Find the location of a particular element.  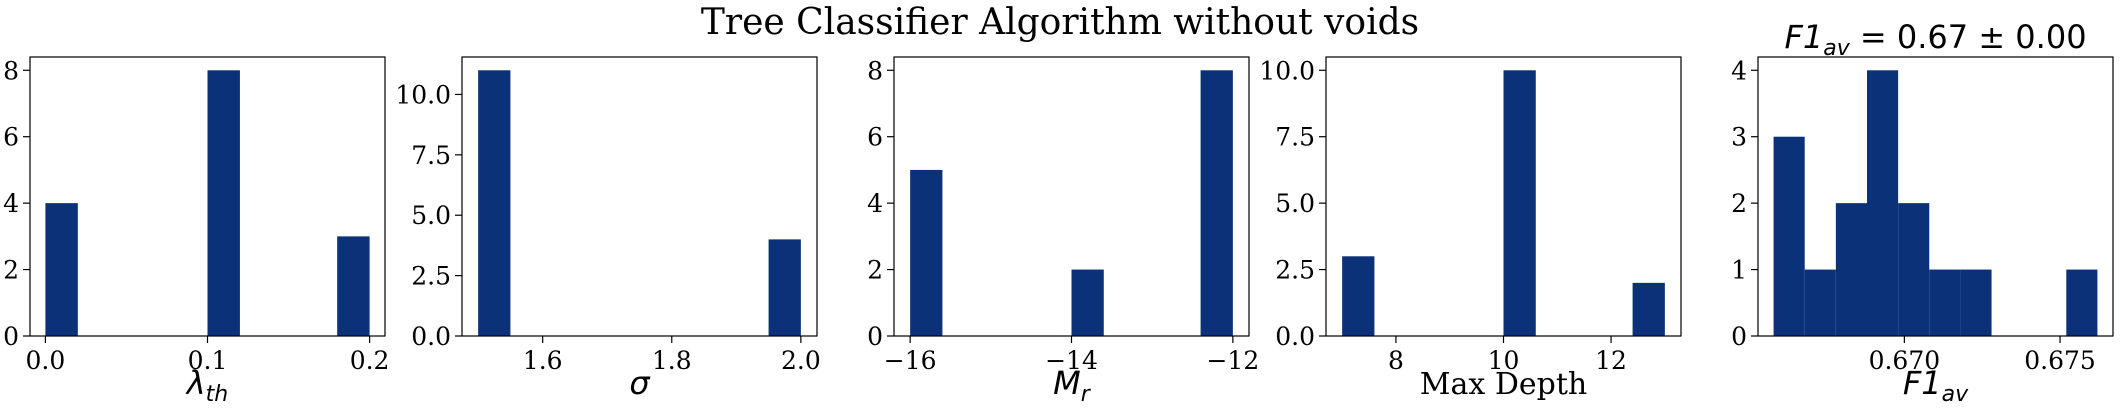

x-axis-label: λth is located at coordinates (207, 385).